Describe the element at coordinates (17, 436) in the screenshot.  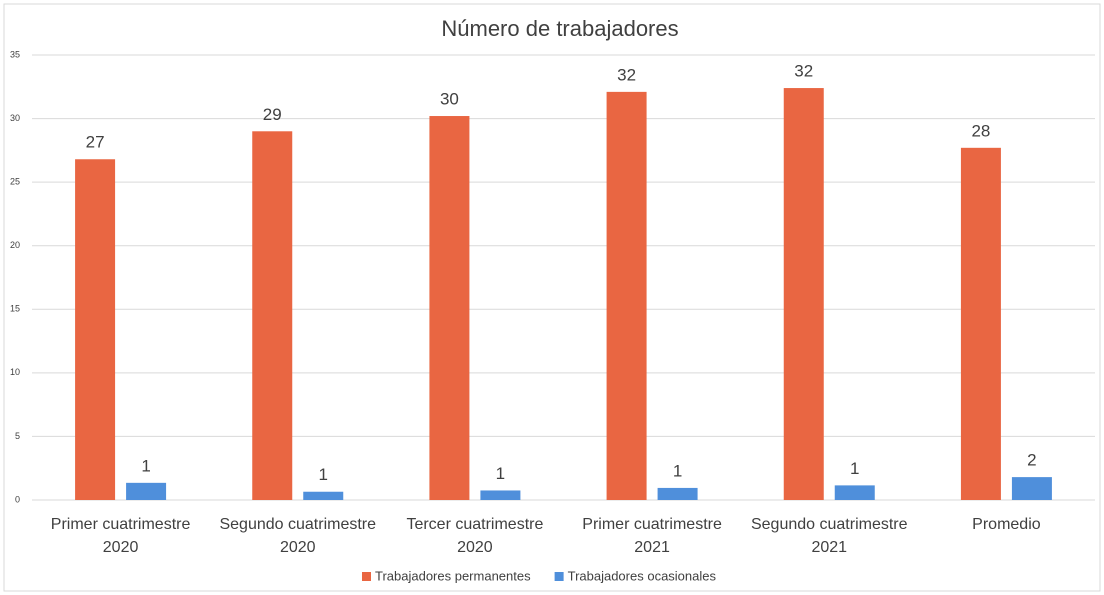
I see `y-tick-label: 5` at that location.